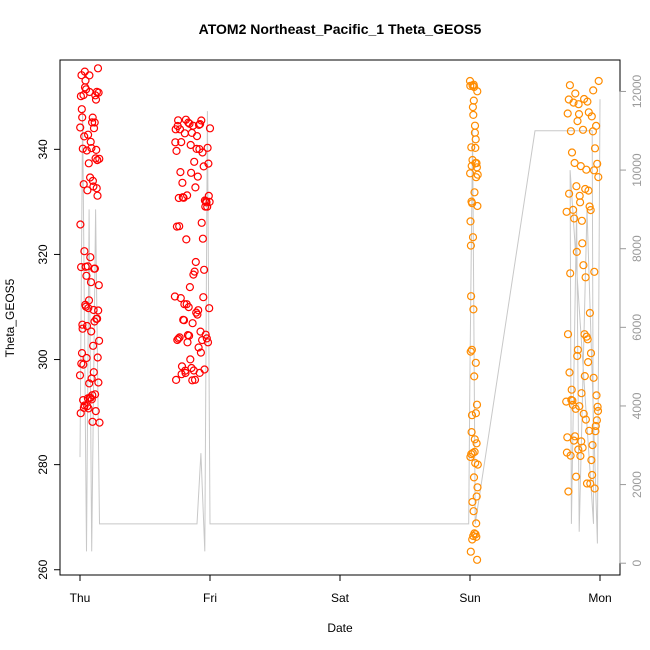  I want to click on x-tick-label: Sun, so click(469, 598).